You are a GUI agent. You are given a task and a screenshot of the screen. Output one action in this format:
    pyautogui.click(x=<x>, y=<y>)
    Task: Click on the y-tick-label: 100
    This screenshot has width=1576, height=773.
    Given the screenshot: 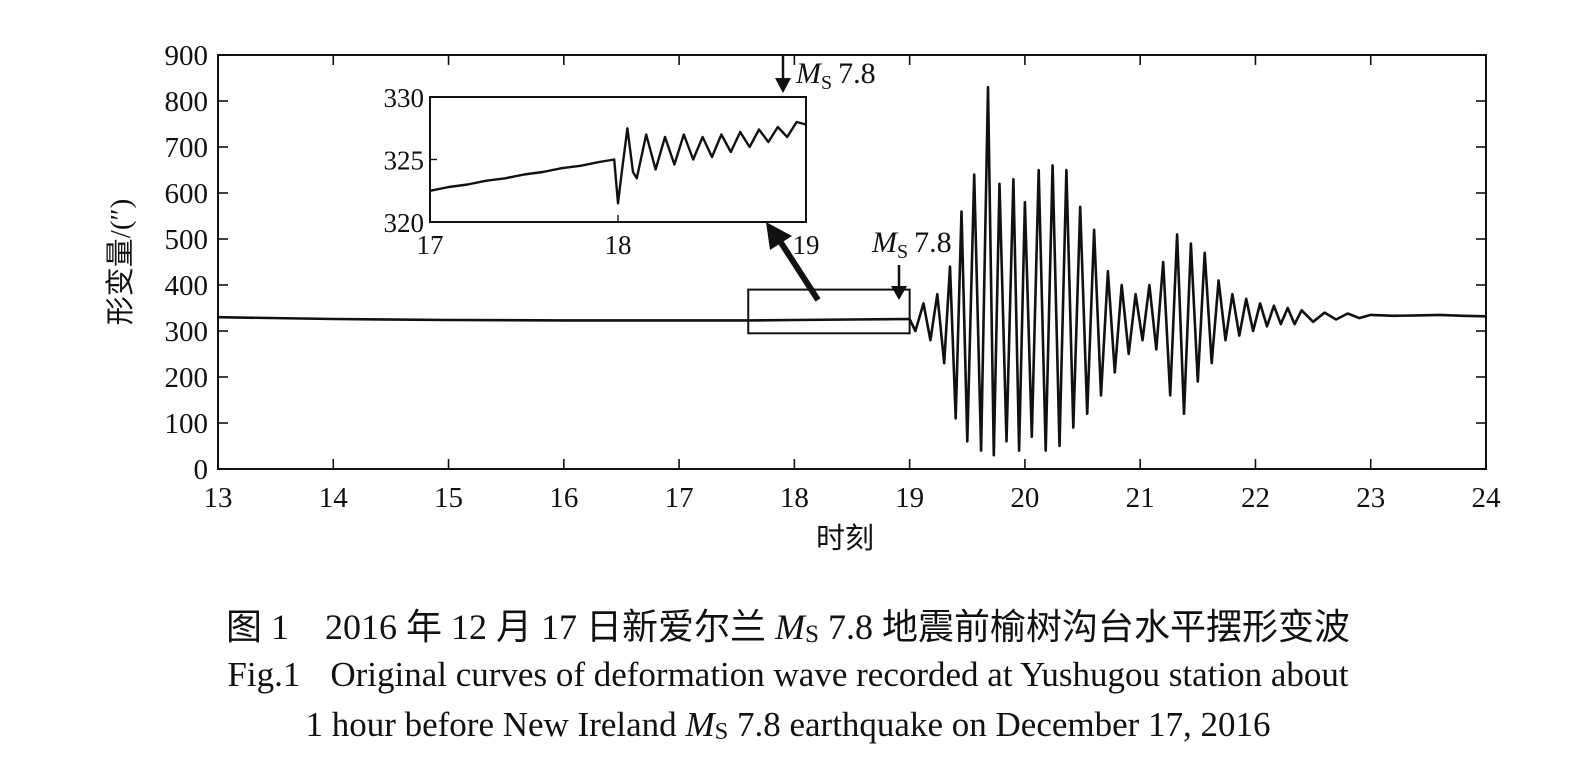 What is the action you would take?
    pyautogui.click(x=187, y=424)
    